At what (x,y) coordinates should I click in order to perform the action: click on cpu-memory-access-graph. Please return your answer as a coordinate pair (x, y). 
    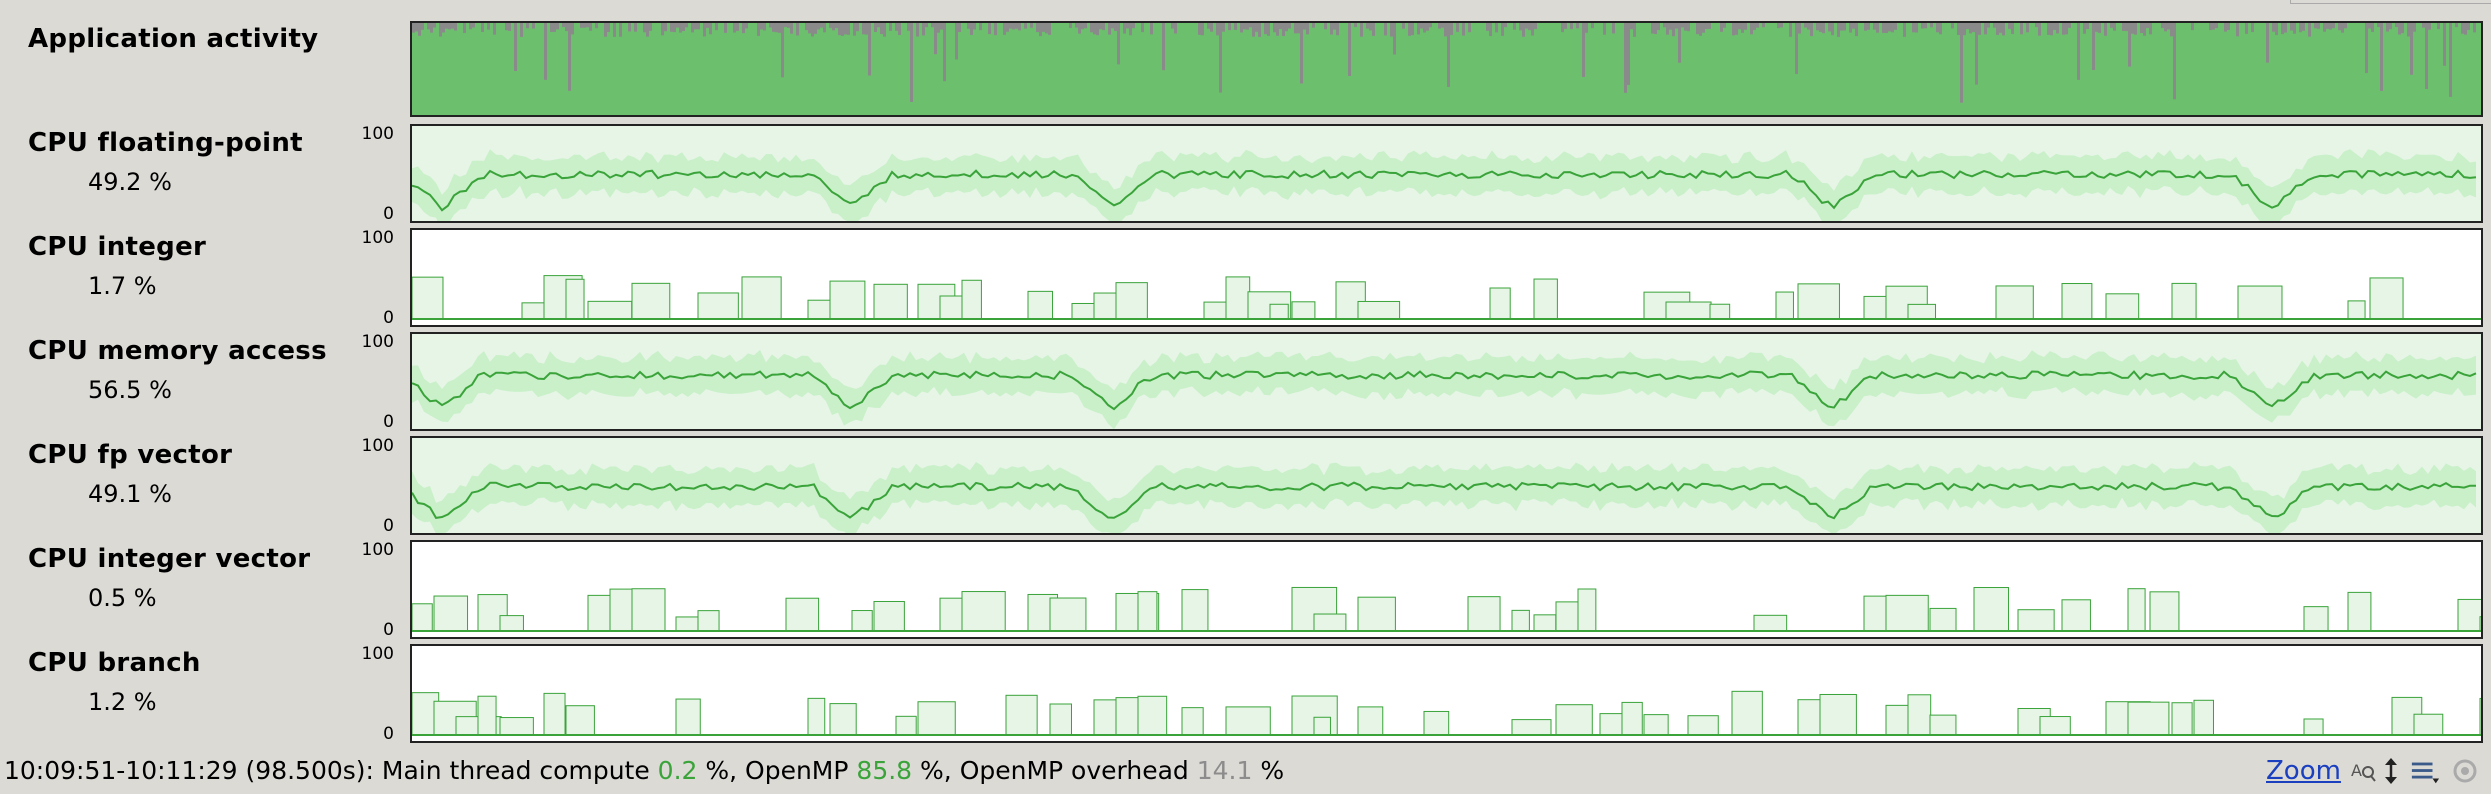
    Looking at the image, I should click on (1446, 381).